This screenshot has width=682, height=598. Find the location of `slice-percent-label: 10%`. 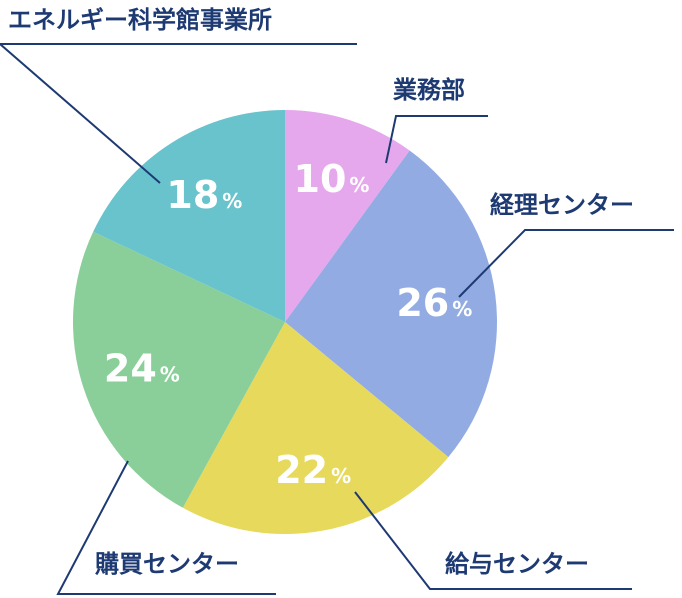

slice-percent-label: 10% is located at coordinates (332, 179).